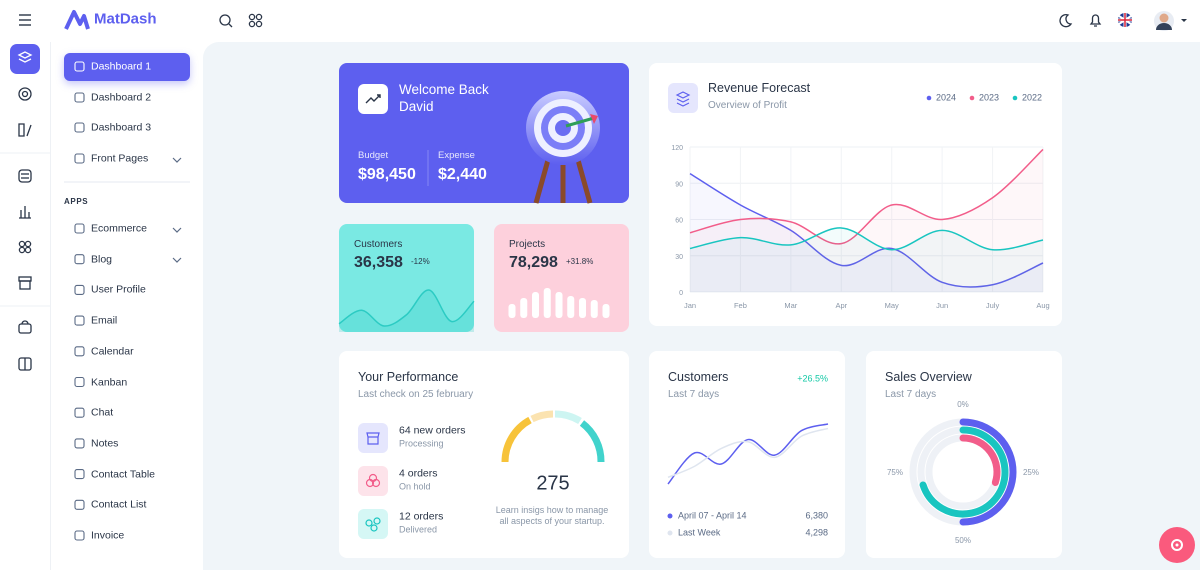  What do you see at coordinates (418, 529) in the screenshot?
I see `item-status: Delivered` at bounding box center [418, 529].